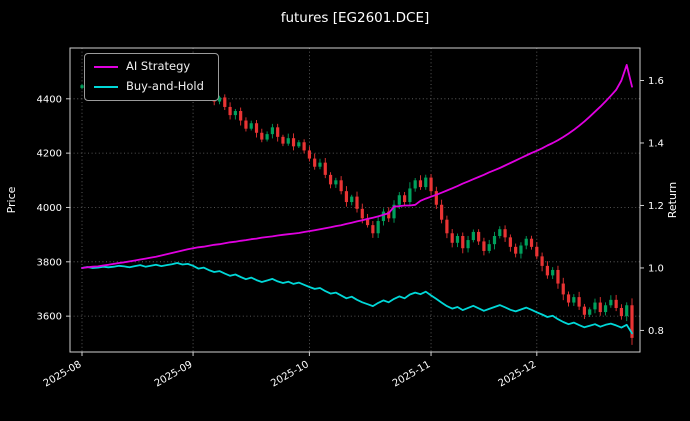 The height and width of the screenshot is (421, 690). I want to click on legend-item-buy-and-hold: Buy-and-Hold, so click(149, 86).